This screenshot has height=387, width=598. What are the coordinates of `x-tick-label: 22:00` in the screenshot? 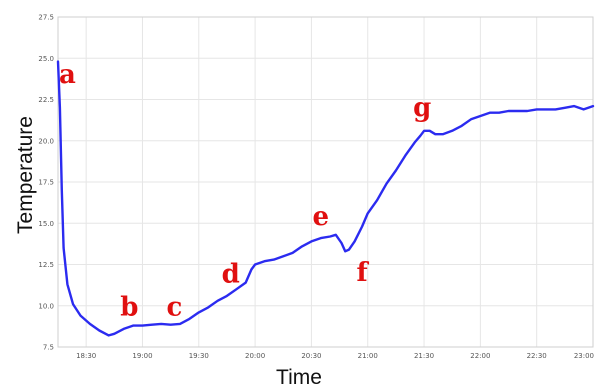 It's located at (480, 356).